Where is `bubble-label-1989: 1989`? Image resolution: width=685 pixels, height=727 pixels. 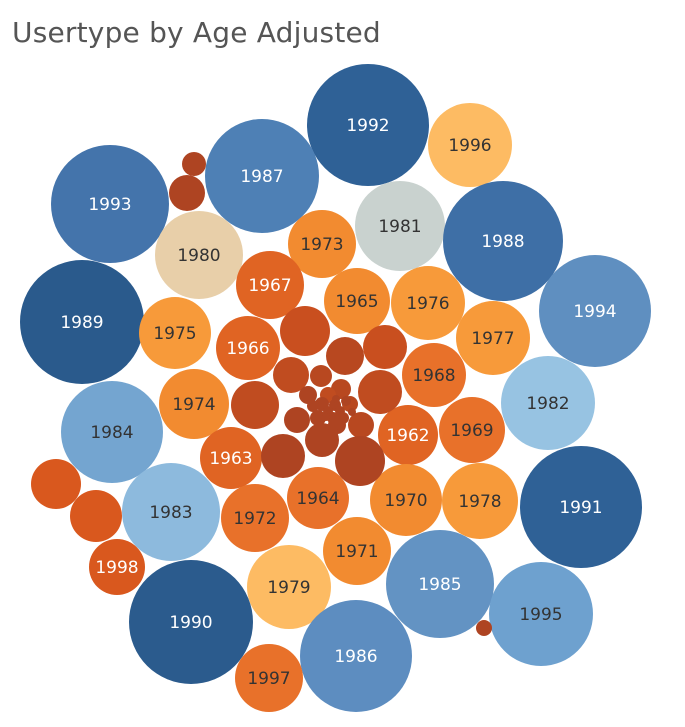 bubble-label-1989: 1989 is located at coordinates (81, 323).